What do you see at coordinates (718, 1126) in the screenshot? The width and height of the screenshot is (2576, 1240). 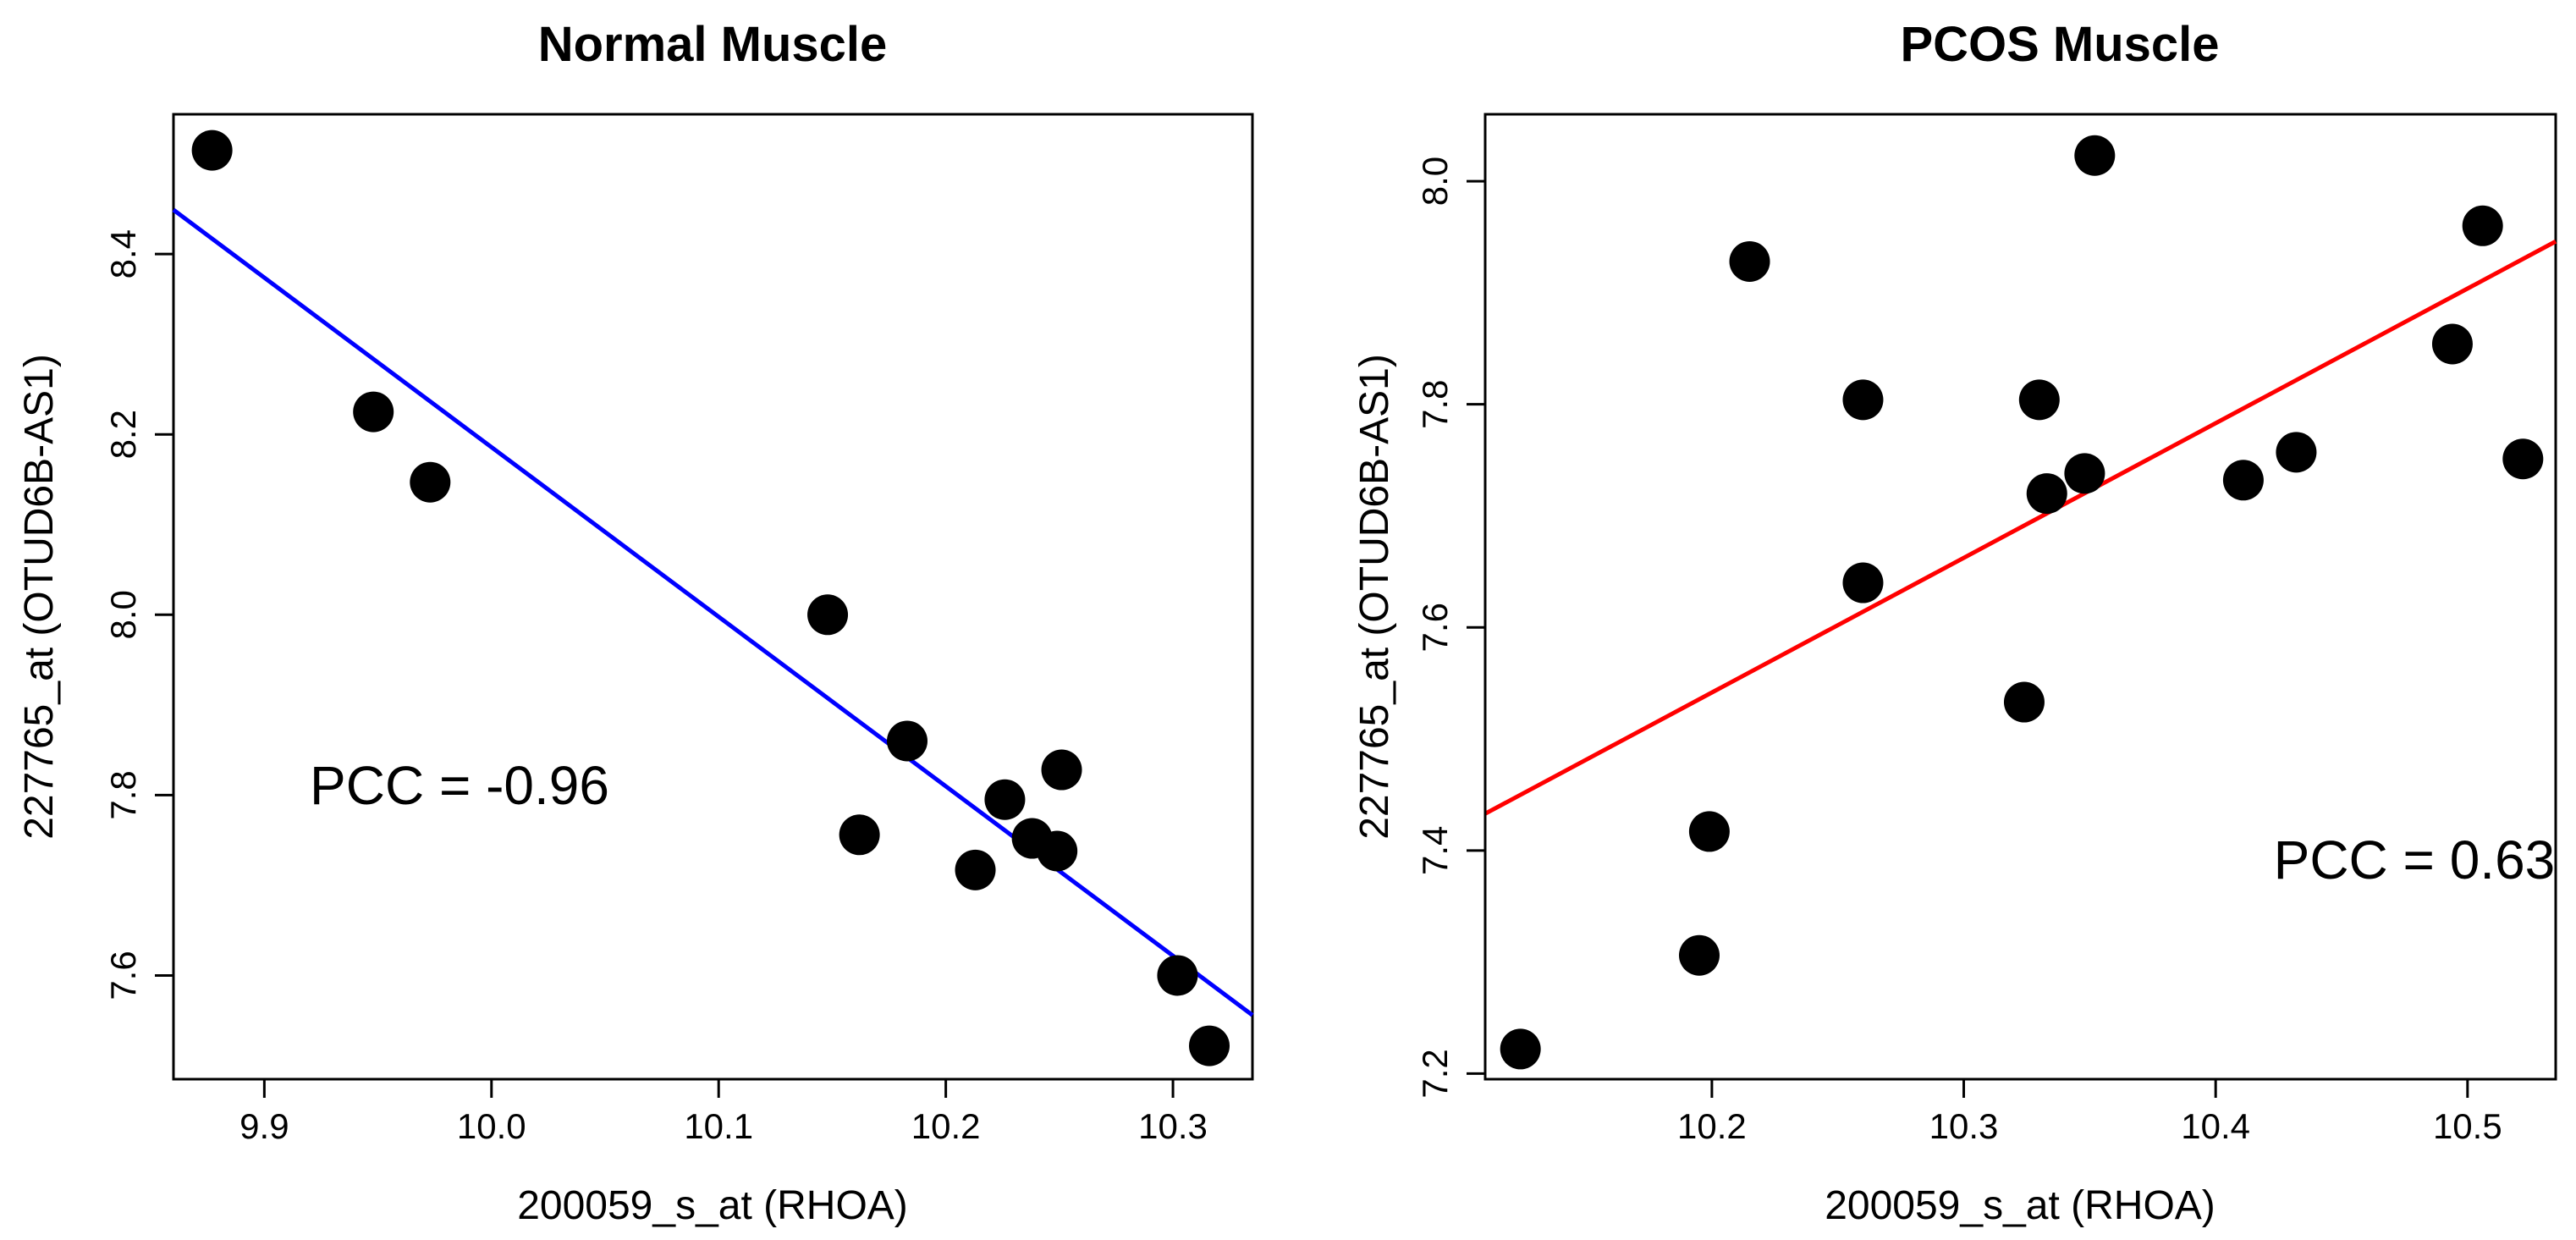 I see `x-tick-label: 10.1` at bounding box center [718, 1126].